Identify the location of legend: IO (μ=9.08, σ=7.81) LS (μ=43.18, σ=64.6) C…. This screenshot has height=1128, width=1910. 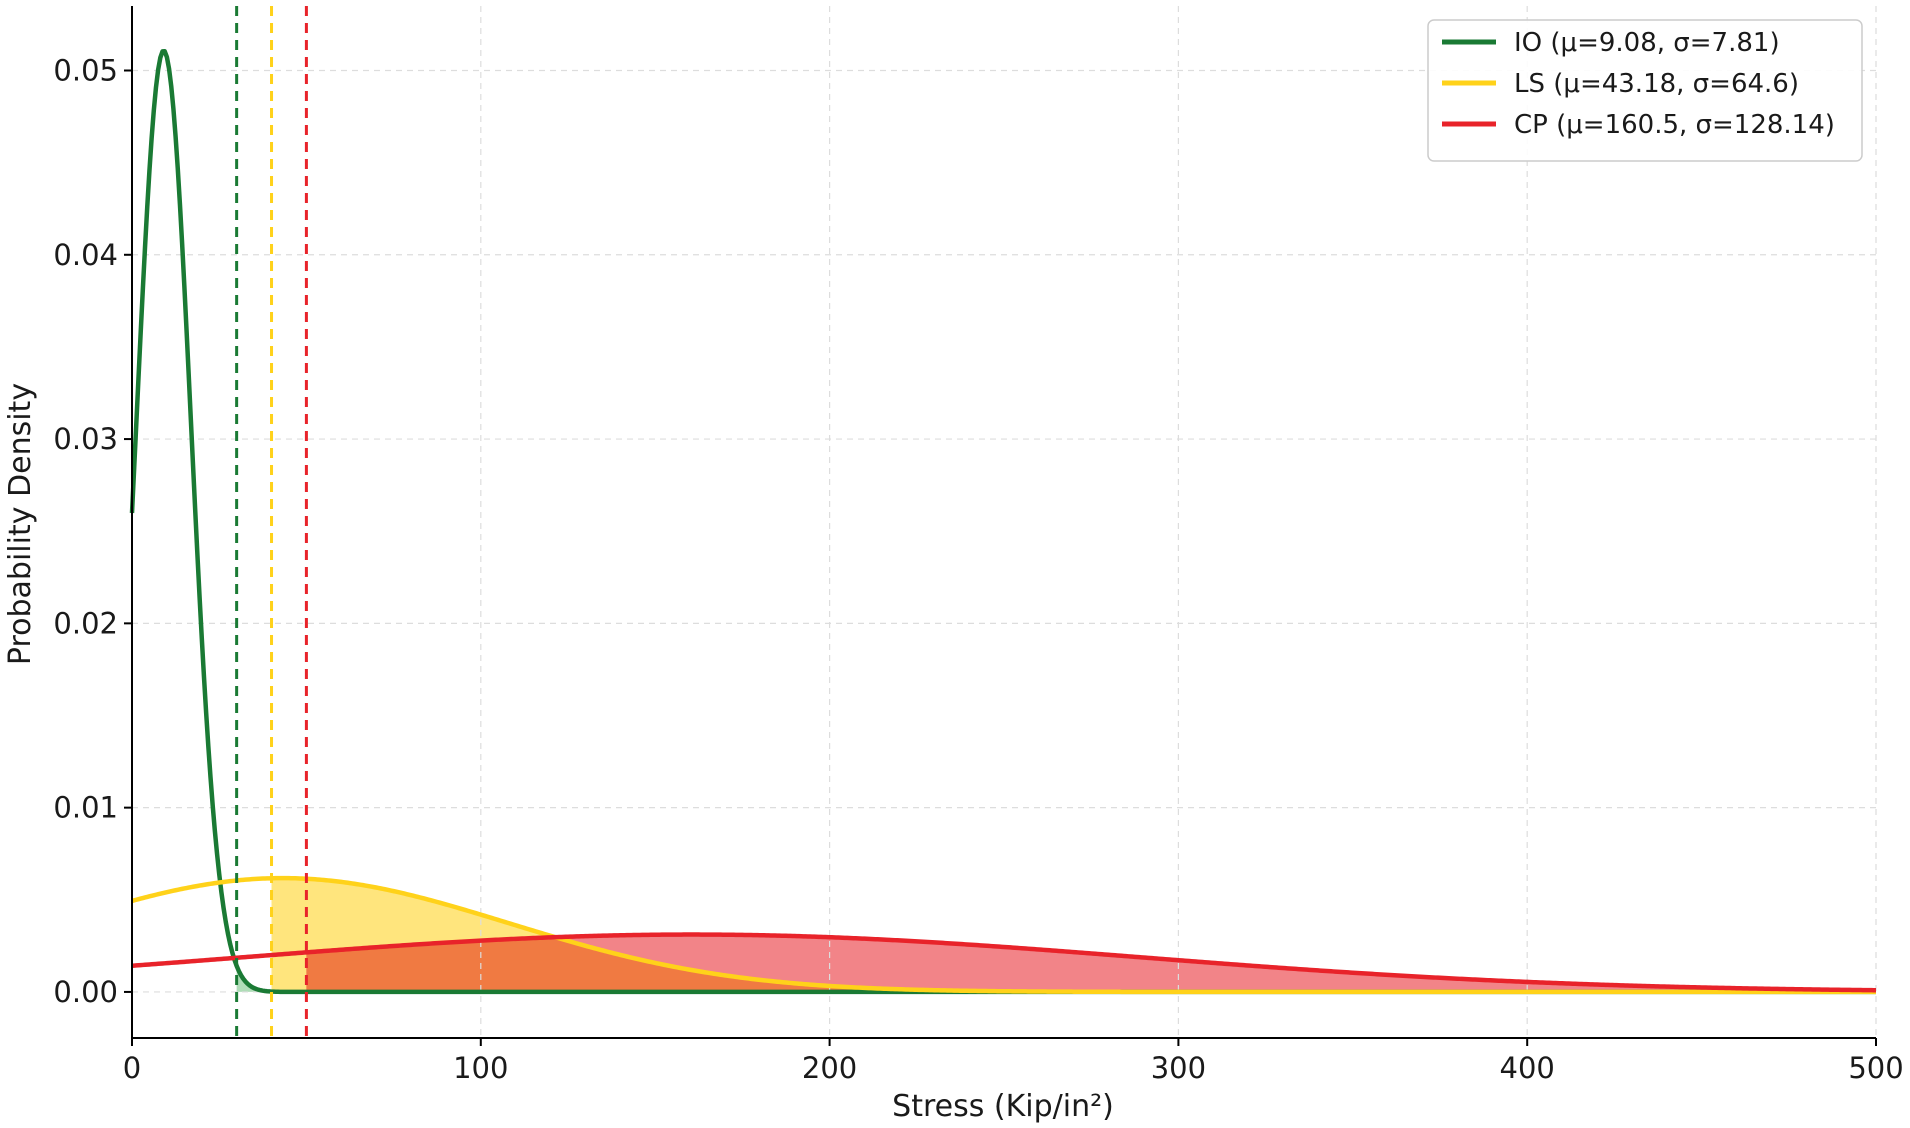
(1645, 90).